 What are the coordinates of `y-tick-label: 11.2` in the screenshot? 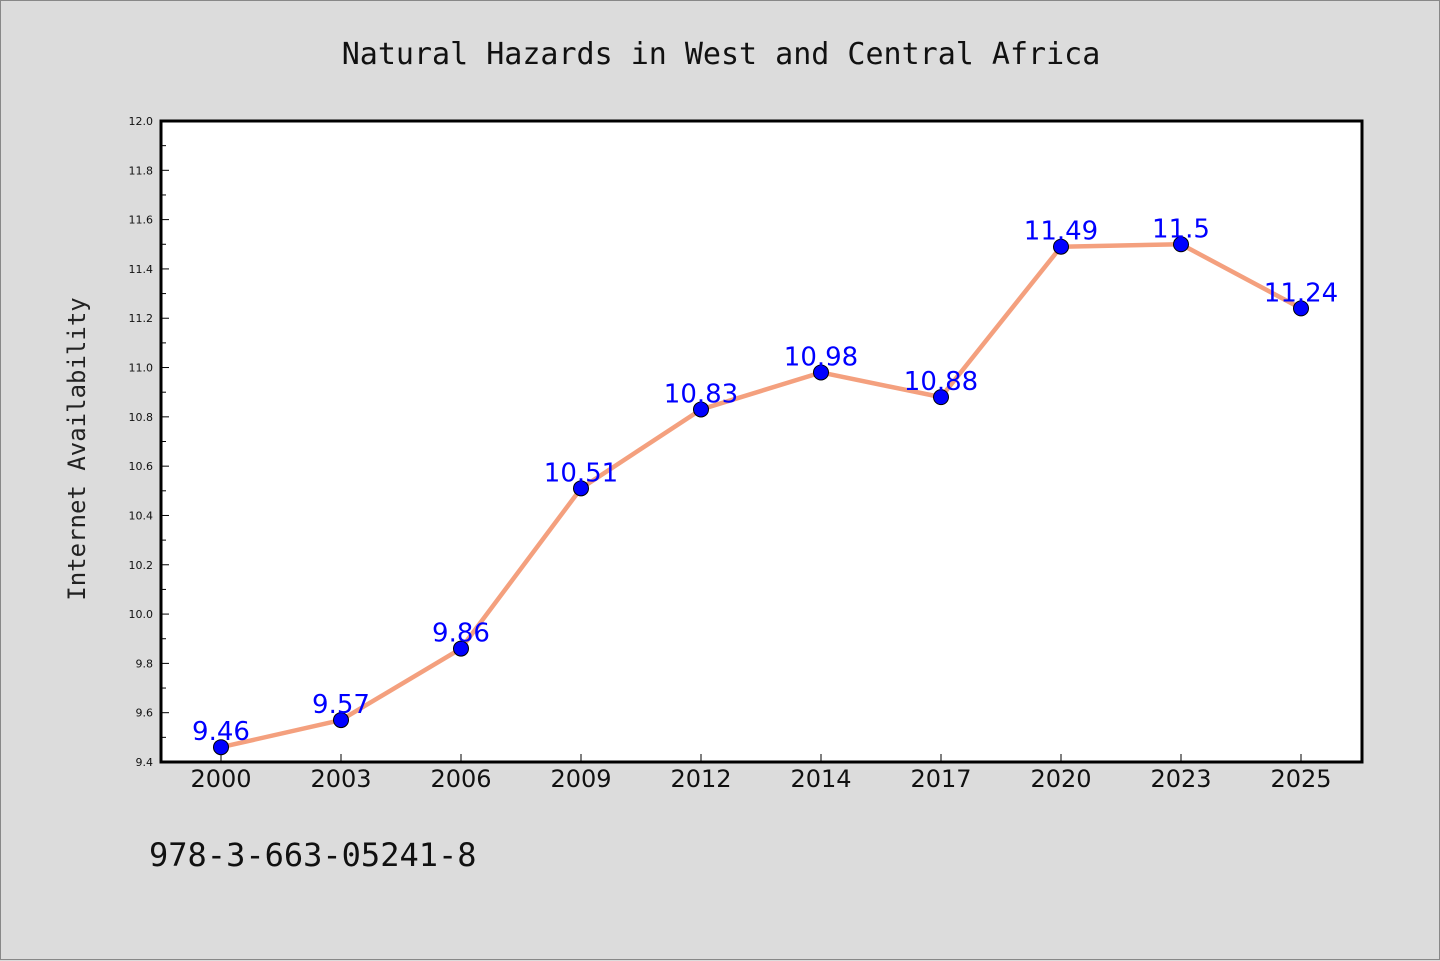 It's located at (141, 318).